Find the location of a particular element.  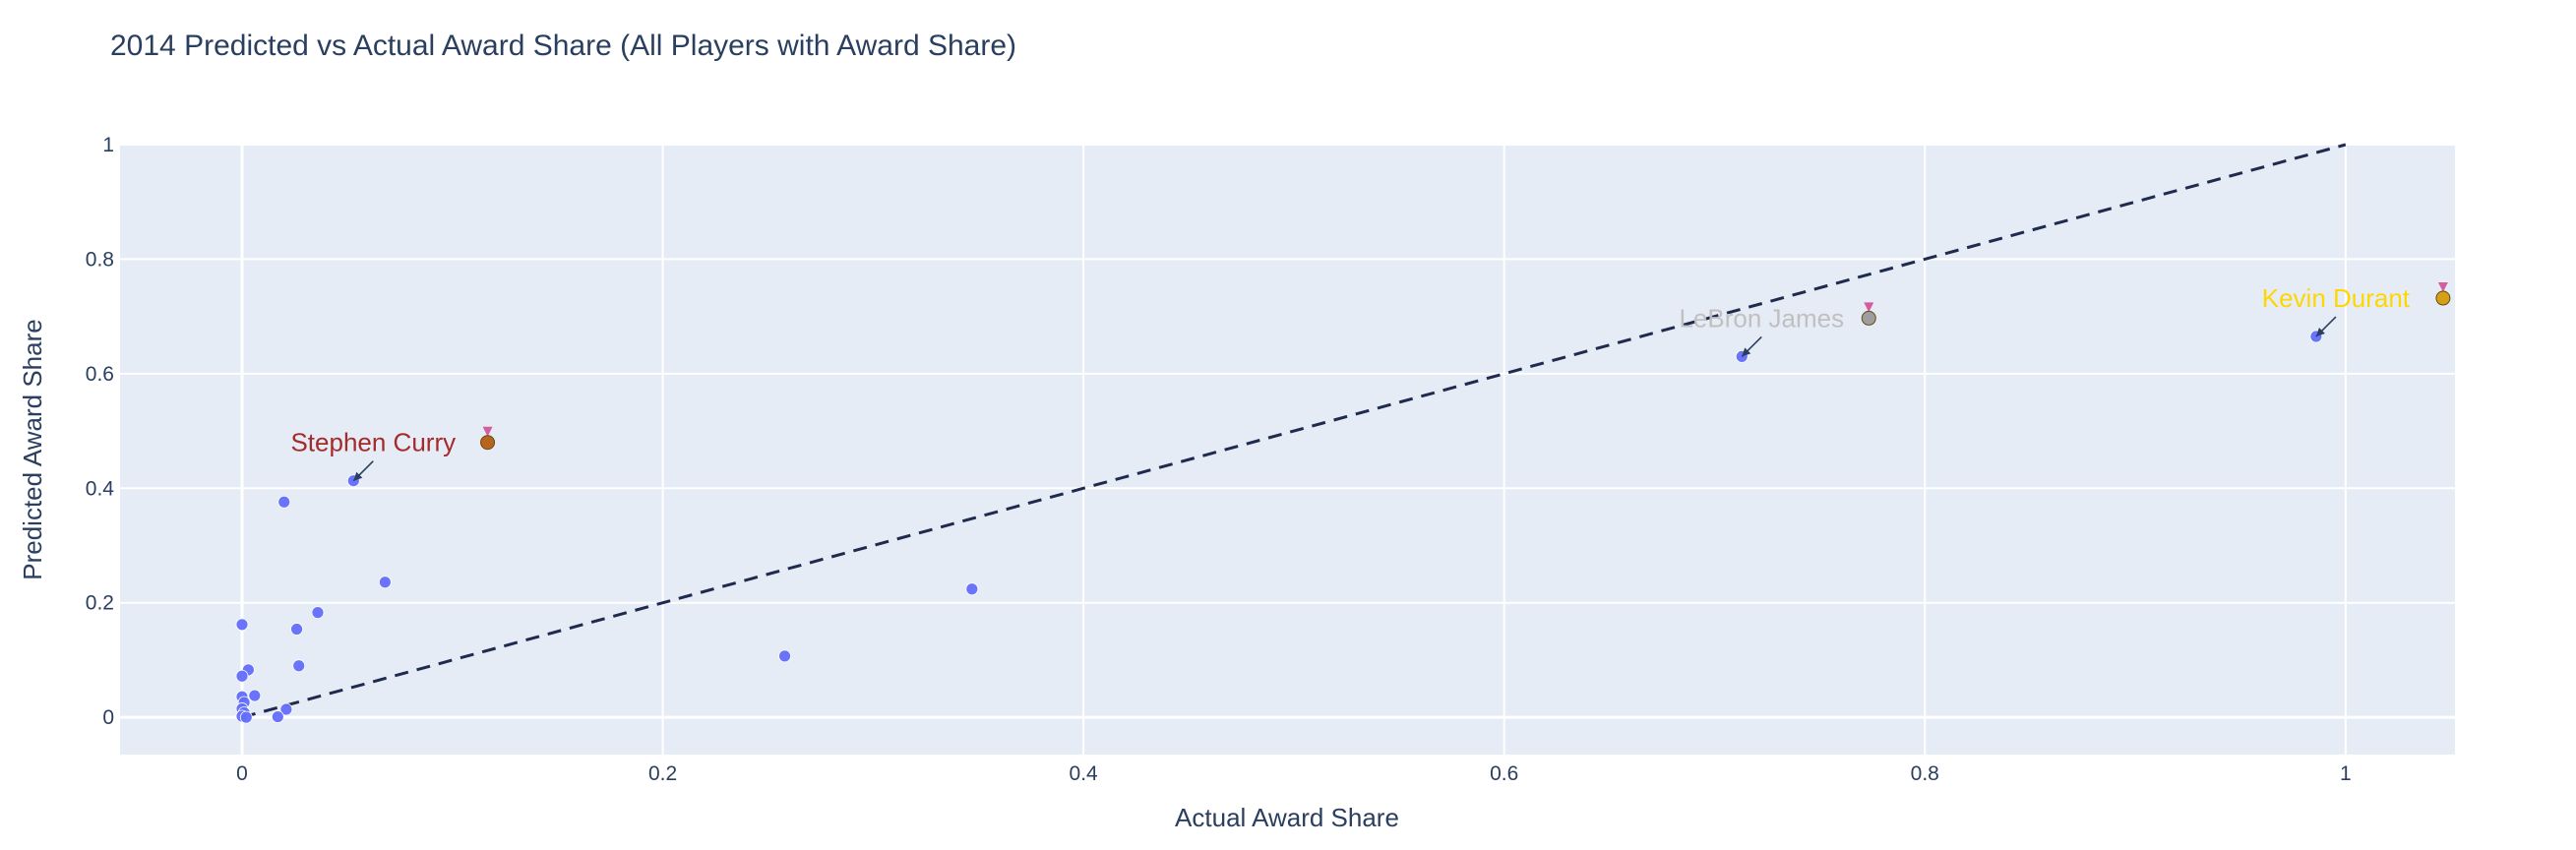

y-tick-label: 0.4 is located at coordinates (100, 488).